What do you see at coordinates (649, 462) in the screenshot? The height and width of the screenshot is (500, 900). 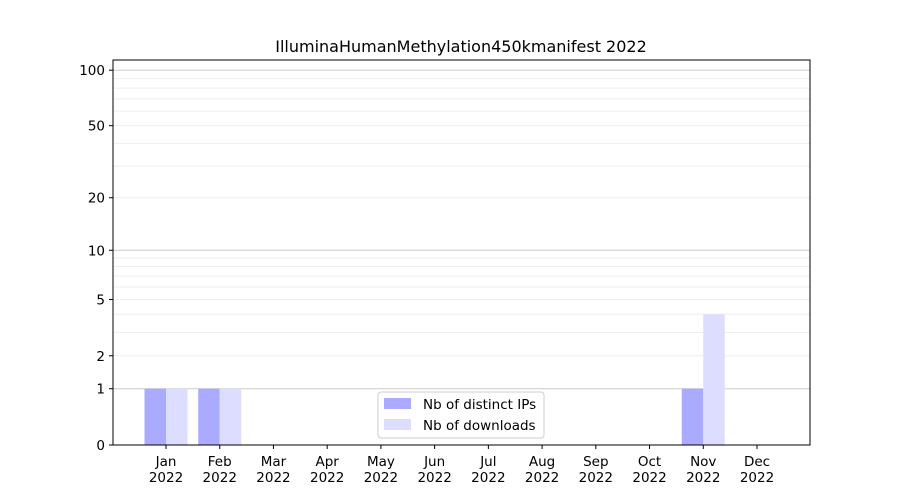 I see `x-tick-label-month: Oct` at bounding box center [649, 462].